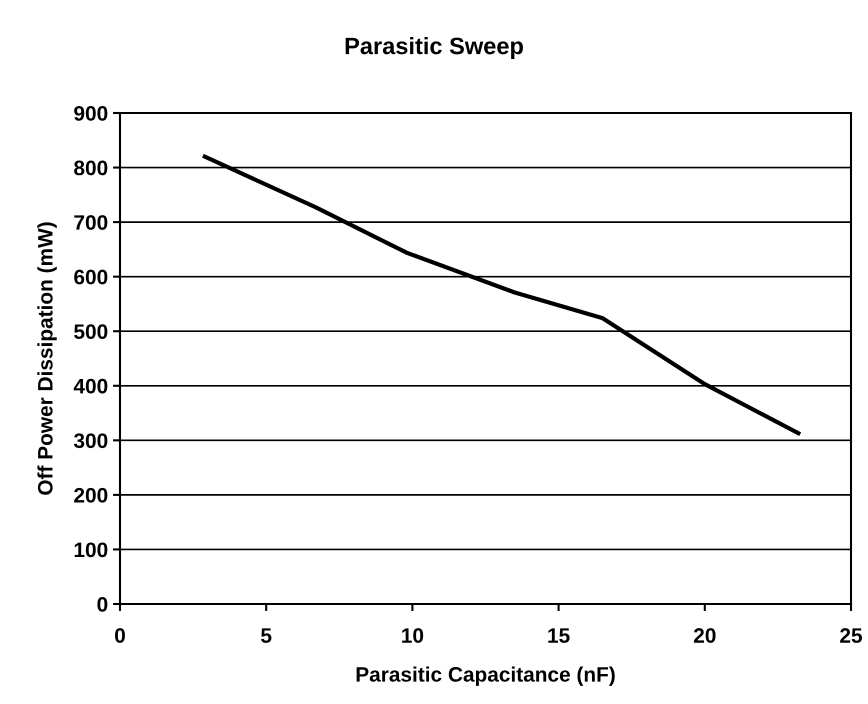  I want to click on x-tick-label: 15, so click(559, 635).